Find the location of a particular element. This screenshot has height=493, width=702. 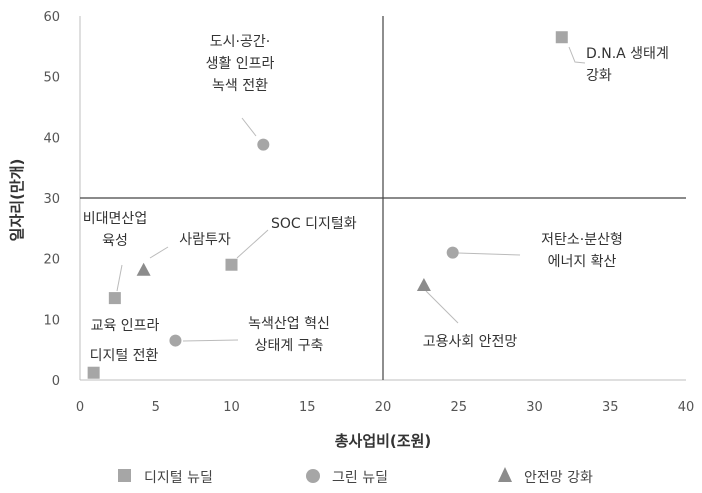

legend-circle-icon is located at coordinates (313, 476).